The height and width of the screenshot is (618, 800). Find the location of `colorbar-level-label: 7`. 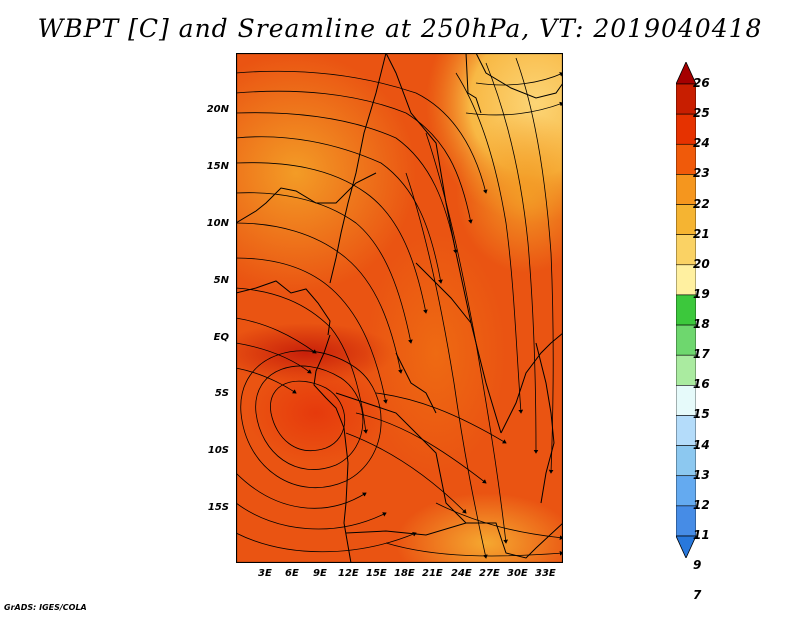

colorbar-level-label: 7 is located at coordinates (697, 595).